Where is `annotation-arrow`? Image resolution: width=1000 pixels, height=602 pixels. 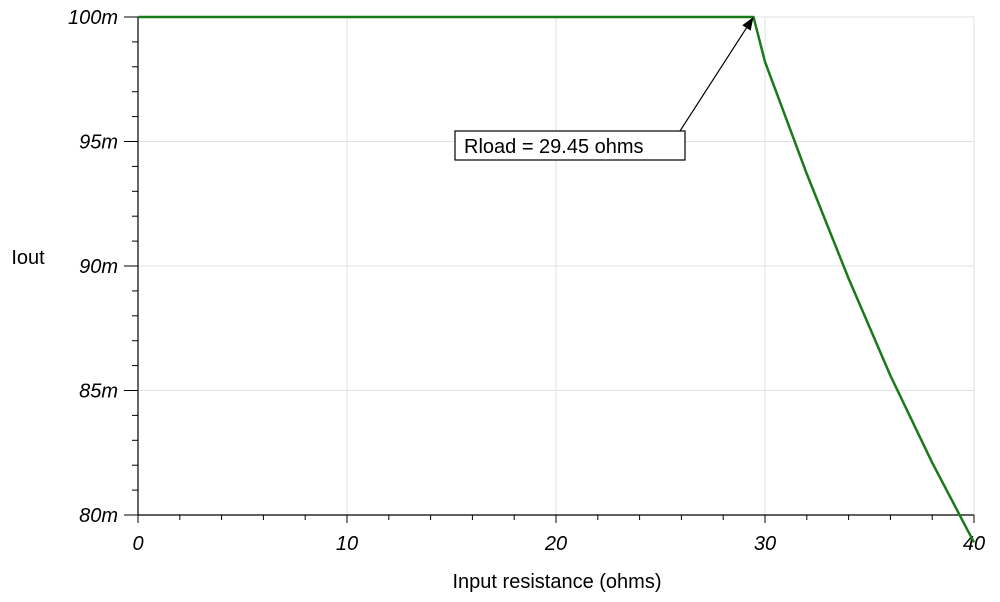
annotation-arrow is located at coordinates (713, 79).